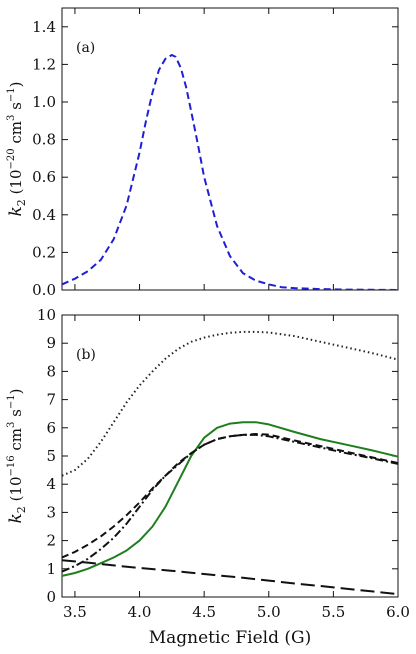 This screenshot has height=654, width=416. What do you see at coordinates (44, 252) in the screenshot?
I see `panel-a-ytick-label: 0.2` at bounding box center [44, 252].